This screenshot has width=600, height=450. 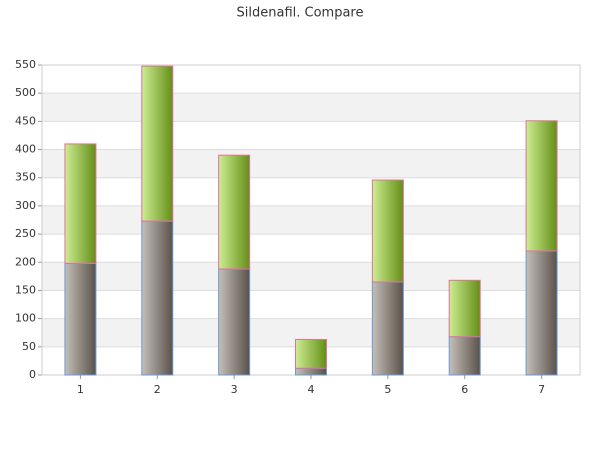 What do you see at coordinates (25, 64) in the screenshot?
I see `y-tick-label: 550` at bounding box center [25, 64].